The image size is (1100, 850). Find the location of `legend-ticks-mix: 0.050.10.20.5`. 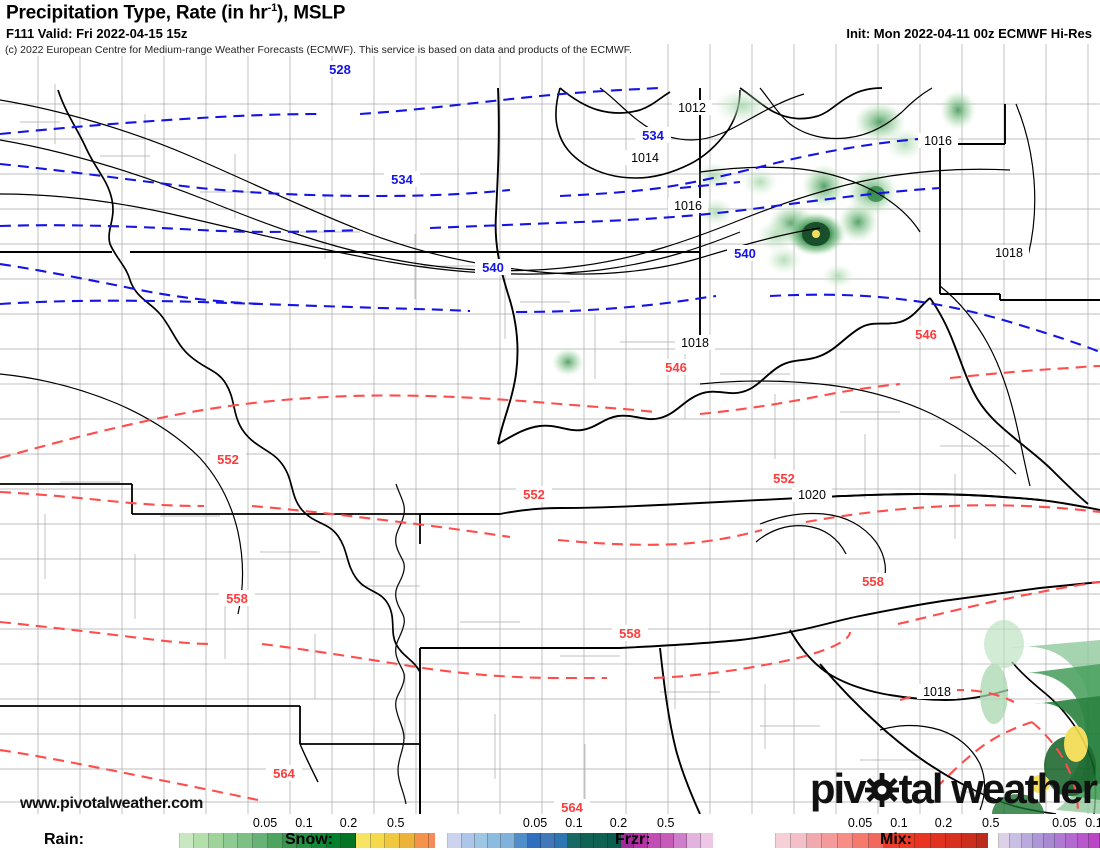

legend-ticks-mix: 0.050.10.20.5 is located at coordinates (1044, 824).